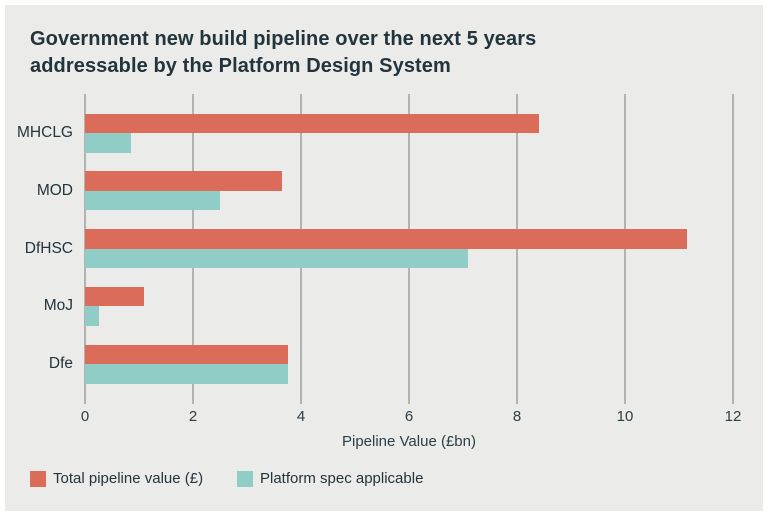 Image resolution: width=768 pixels, height=516 pixels. What do you see at coordinates (108, 143) in the screenshot?
I see `bar-platform-MHCLG` at bounding box center [108, 143].